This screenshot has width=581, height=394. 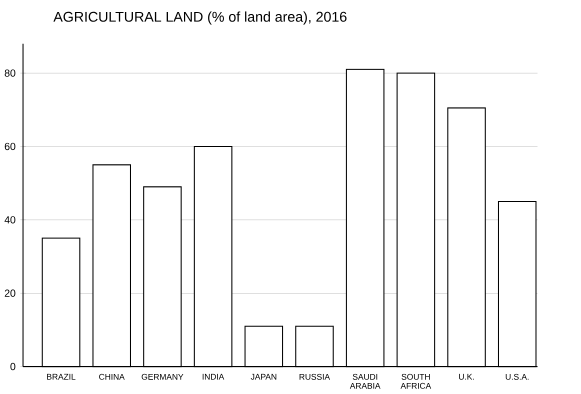 What do you see at coordinates (416, 381) in the screenshot?
I see `x-tick-label: SOUTH AFRICA` at bounding box center [416, 381].